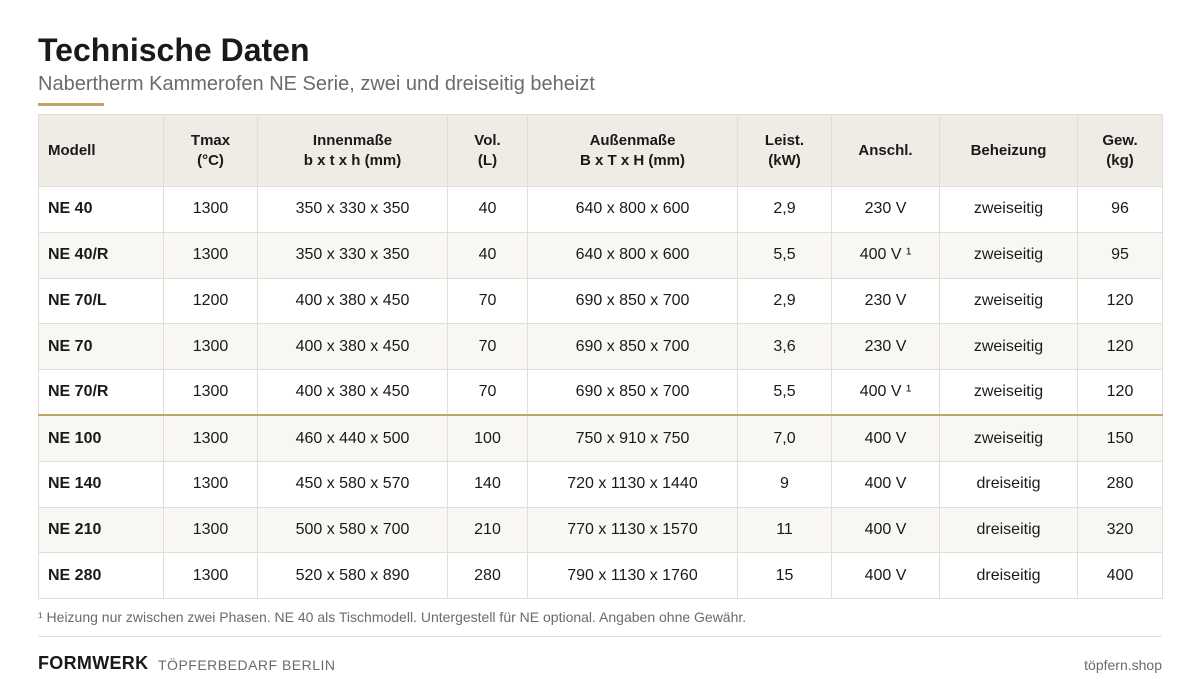 The width and height of the screenshot is (1200, 688). I want to click on cell-leistung: 15, so click(784, 576).